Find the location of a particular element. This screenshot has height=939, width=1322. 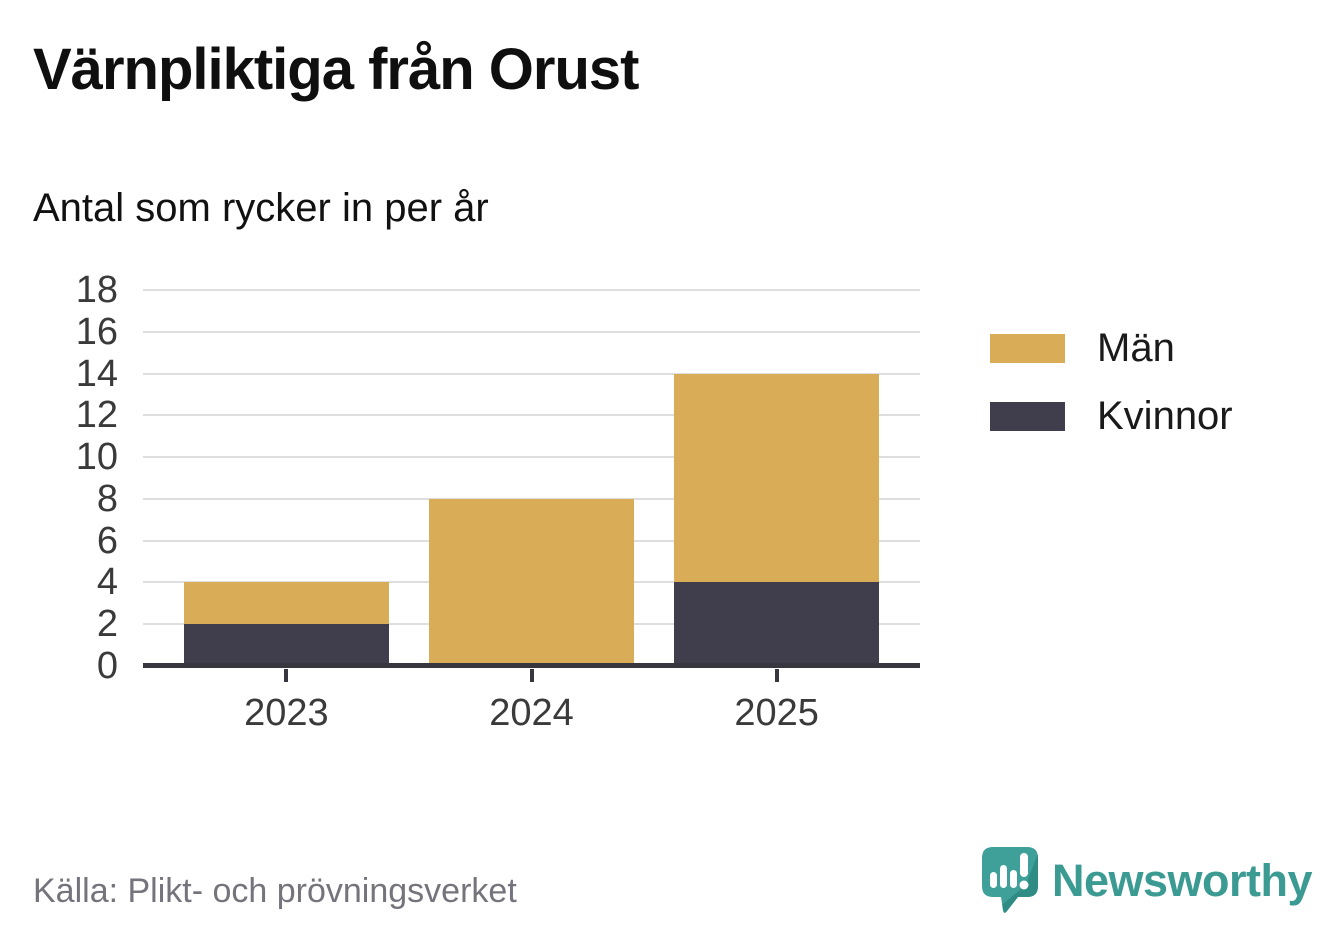

y-tick-label-14: 14 is located at coordinates (96, 373).